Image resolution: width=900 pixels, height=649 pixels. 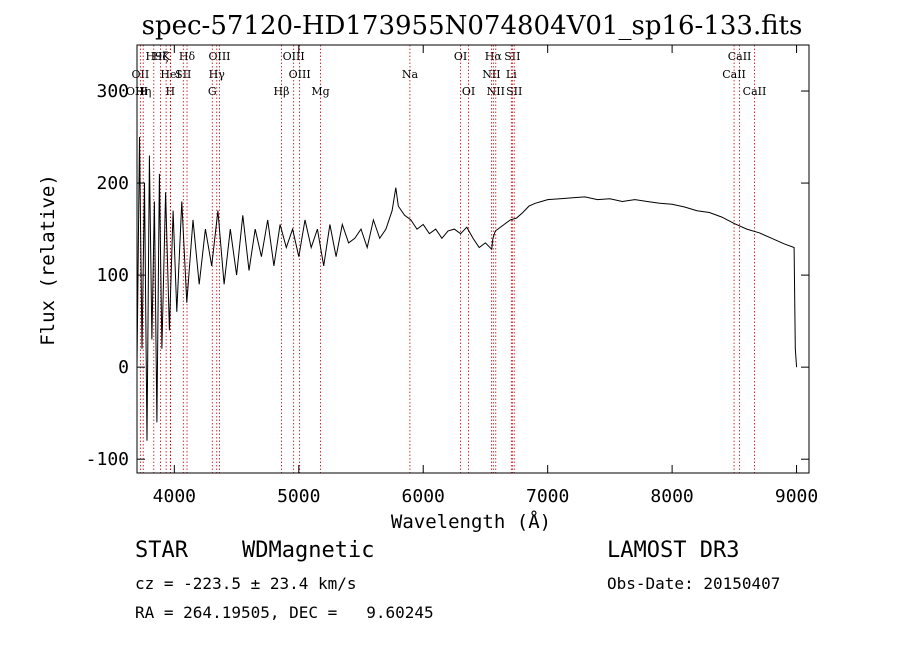 I want to click on line-label-9: G, so click(x=212, y=91).